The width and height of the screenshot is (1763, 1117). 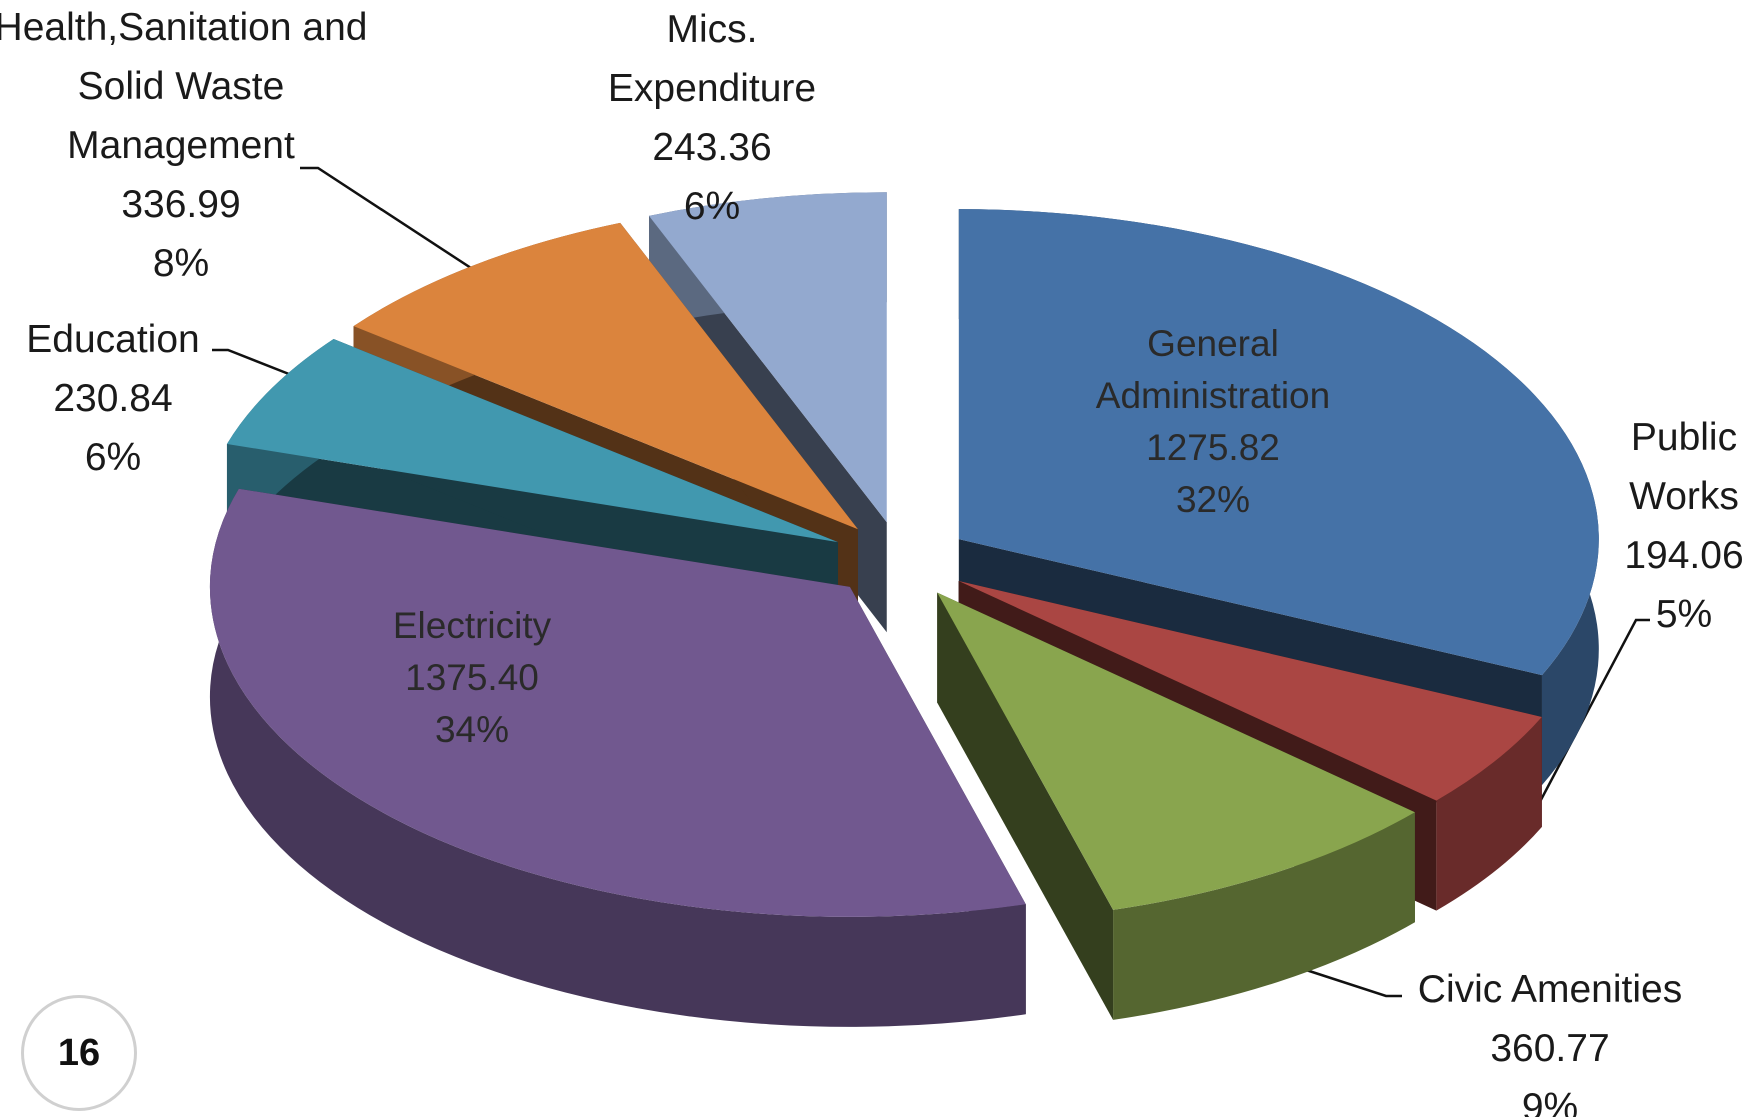 I want to click on value-label: 230.84, so click(x=113, y=398).